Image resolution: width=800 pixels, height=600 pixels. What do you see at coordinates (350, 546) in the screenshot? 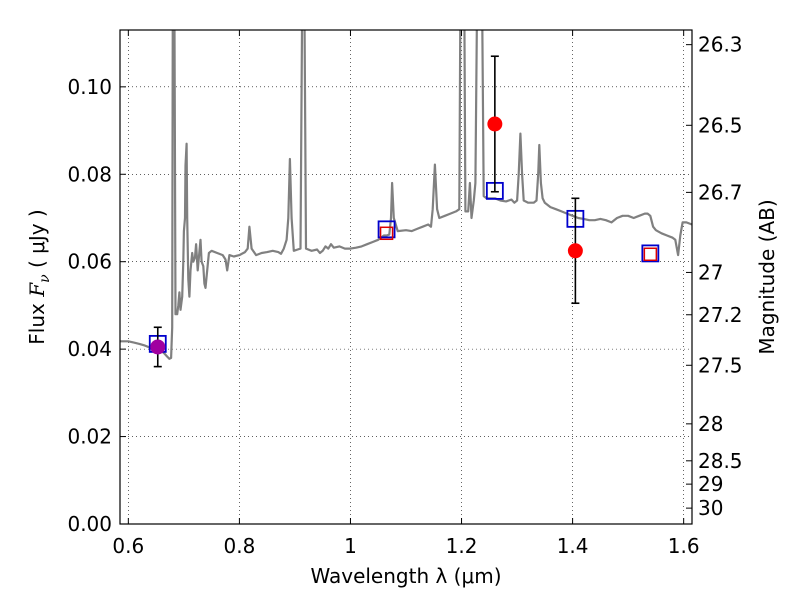
I see `x-tick-label: 1` at bounding box center [350, 546].